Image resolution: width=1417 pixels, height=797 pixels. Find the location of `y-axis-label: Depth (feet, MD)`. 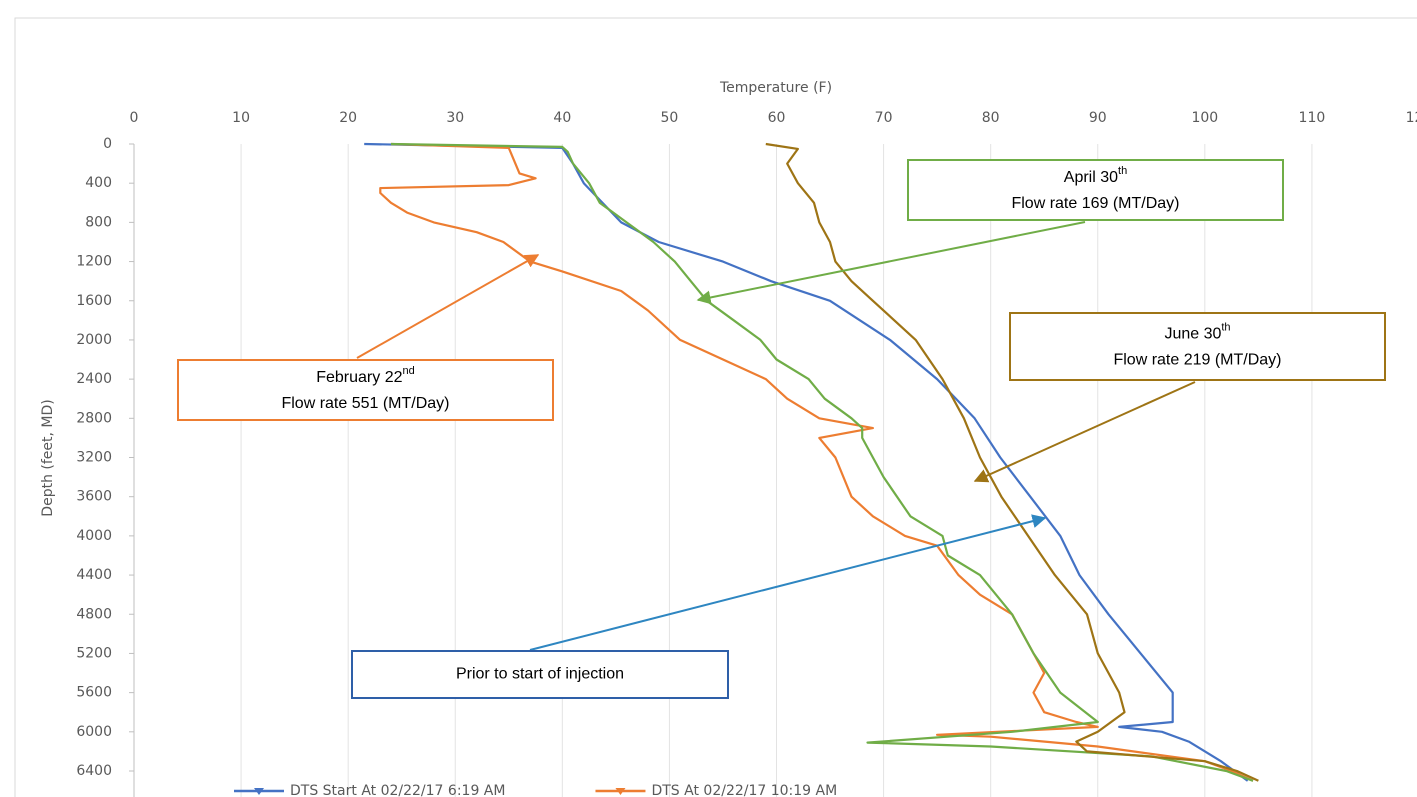

y-axis-label: Depth (feet, MD) is located at coordinates (48, 457).